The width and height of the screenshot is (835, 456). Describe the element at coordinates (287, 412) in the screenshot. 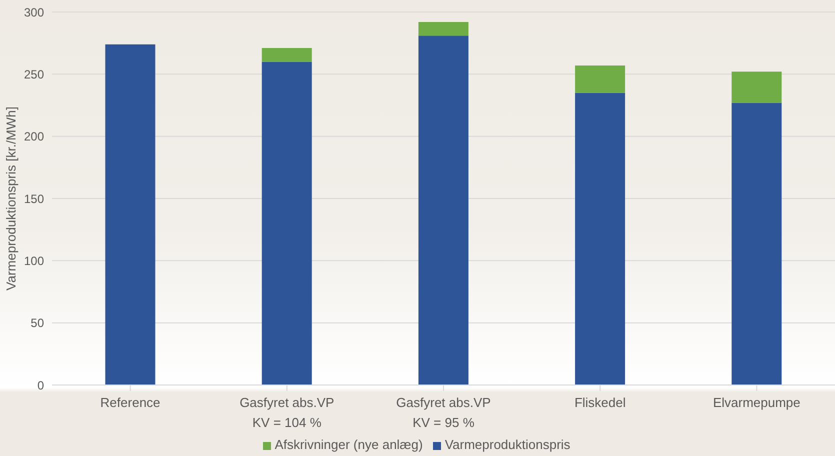

I see `x-tick-label: Gasfyret abs.VP KV = 104 %` at that location.